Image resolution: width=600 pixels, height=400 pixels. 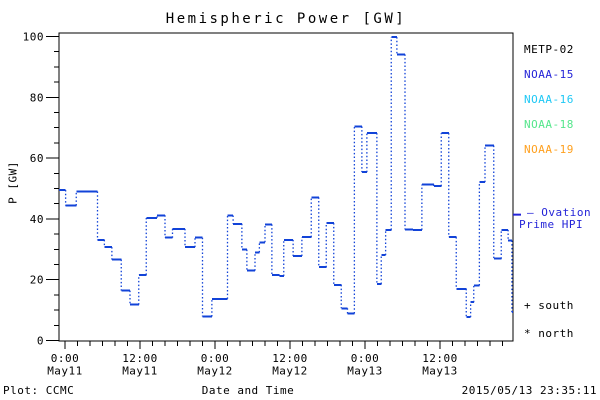 I want to click on y-tick-label: 40, so click(x=37, y=219).